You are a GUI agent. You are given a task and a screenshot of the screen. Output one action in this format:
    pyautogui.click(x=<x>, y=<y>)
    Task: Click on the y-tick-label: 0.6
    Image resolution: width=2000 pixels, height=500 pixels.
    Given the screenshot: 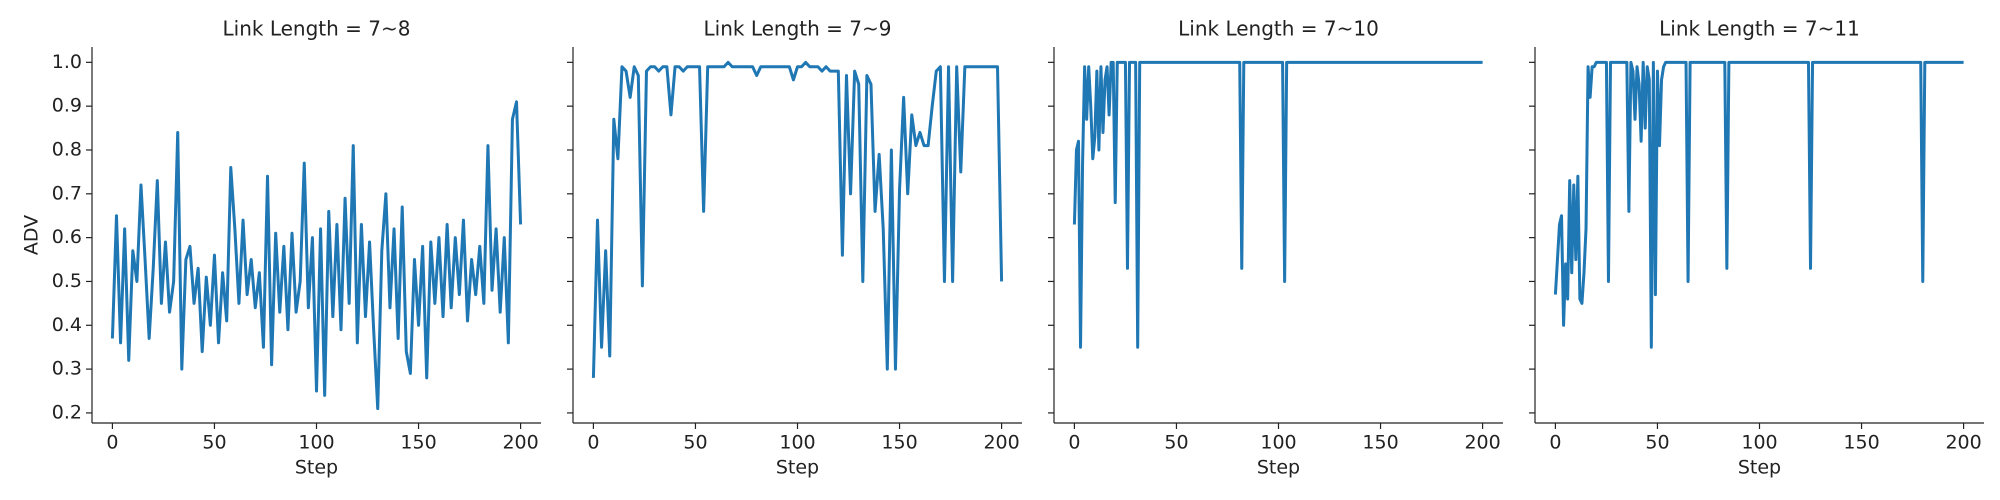 What is the action you would take?
    pyautogui.click(x=67, y=237)
    